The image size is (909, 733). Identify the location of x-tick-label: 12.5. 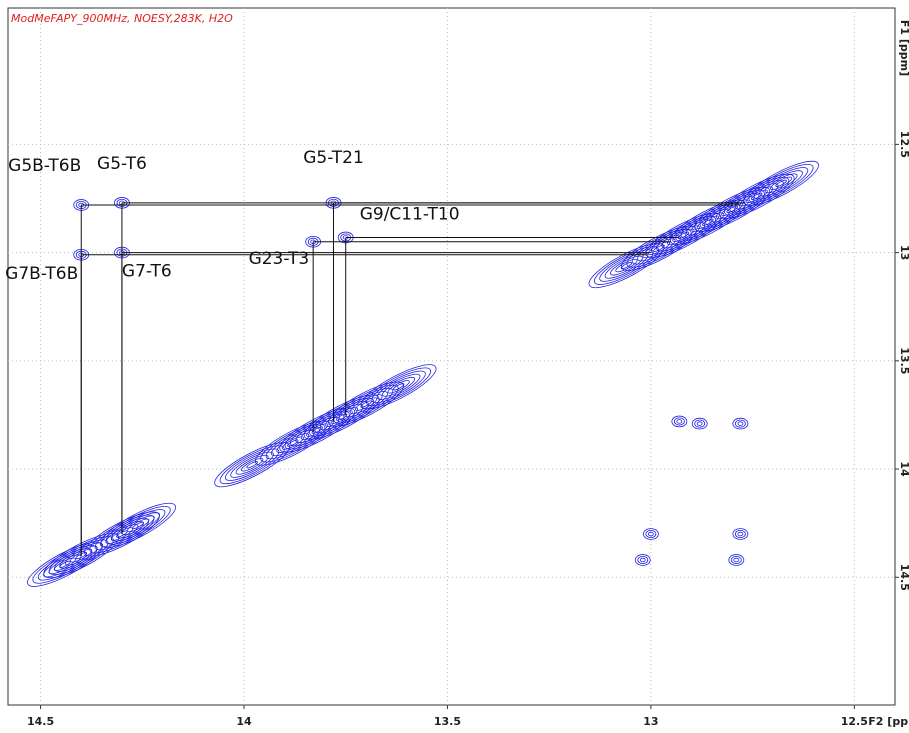
(854, 721).